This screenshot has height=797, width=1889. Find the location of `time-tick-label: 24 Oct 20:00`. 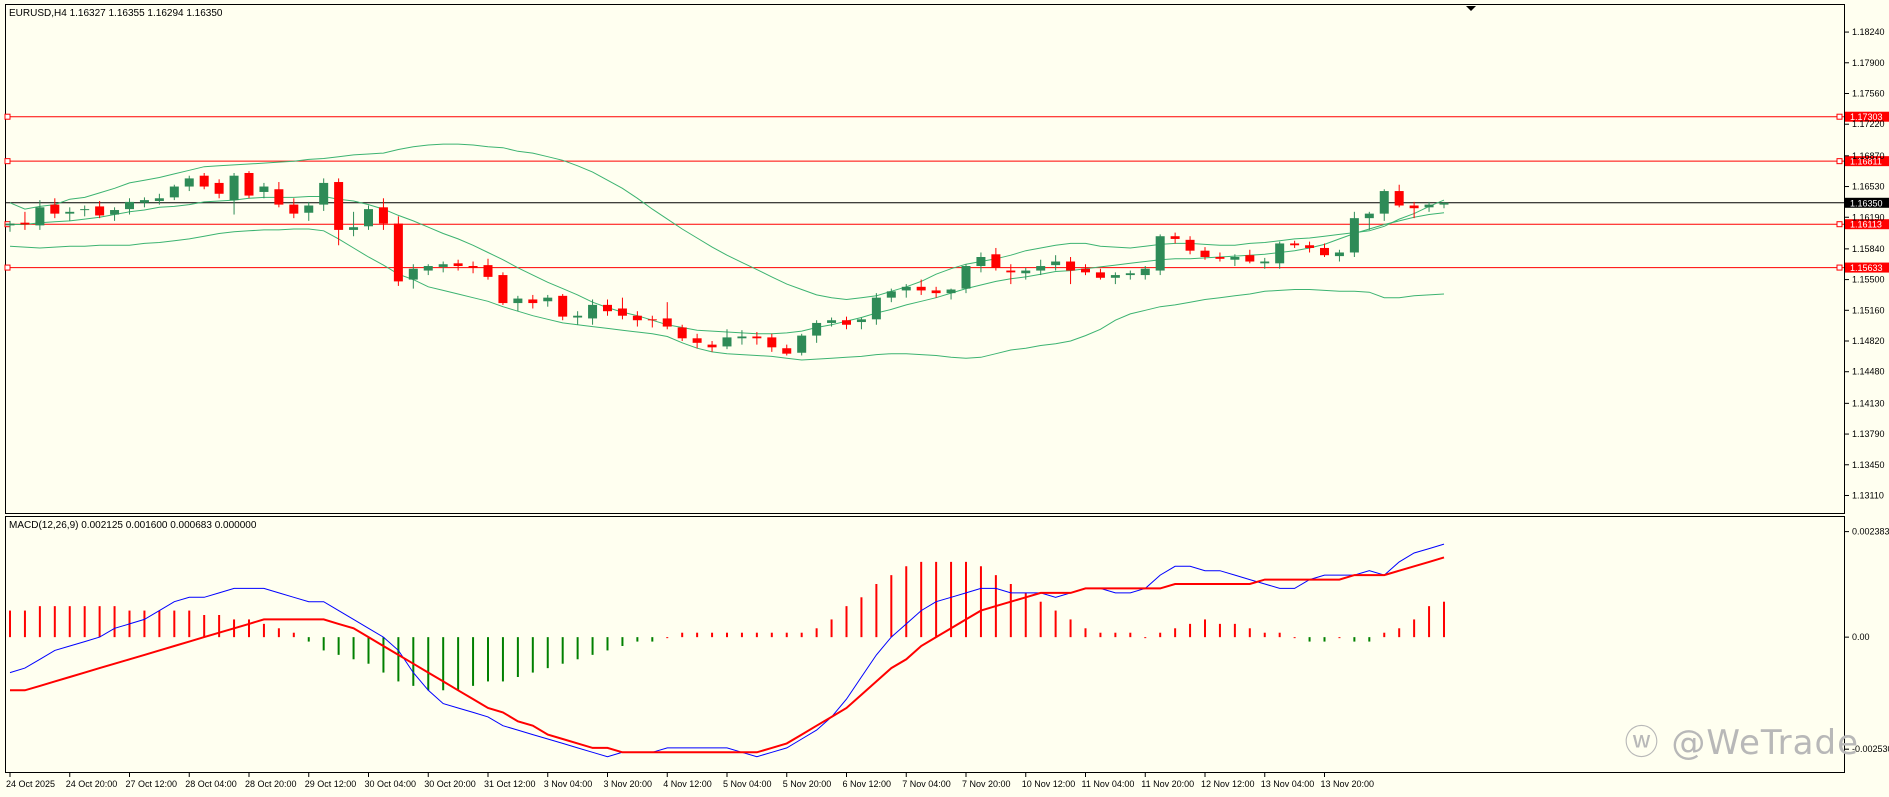

time-tick-label: 24 Oct 20:00 is located at coordinates (92, 784).